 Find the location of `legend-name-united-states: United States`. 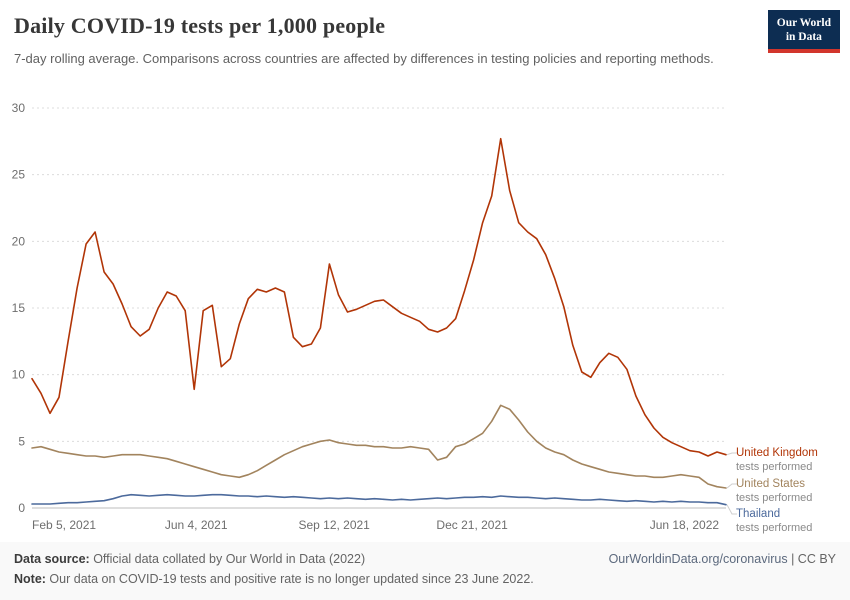

legend-name-united-states: United States is located at coordinates (771, 484).